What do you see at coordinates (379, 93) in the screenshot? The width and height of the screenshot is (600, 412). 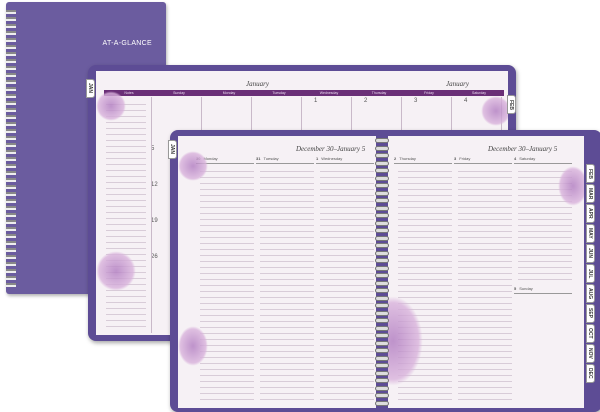 I see `weekday-label: Thursday` at bounding box center [379, 93].